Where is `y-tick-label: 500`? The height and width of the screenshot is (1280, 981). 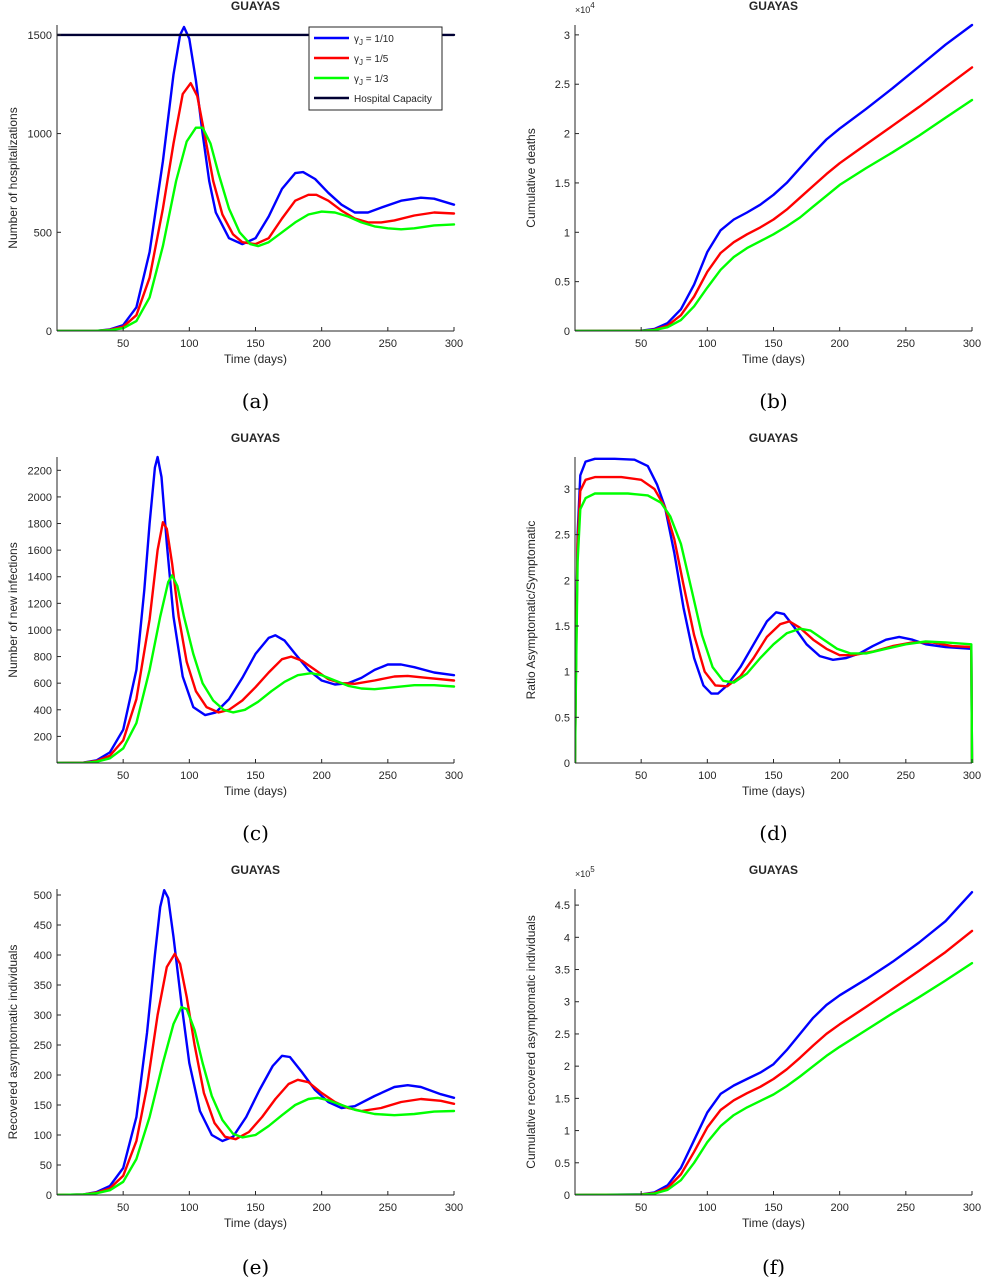
y-tick-label: 500 is located at coordinates (43, 896).